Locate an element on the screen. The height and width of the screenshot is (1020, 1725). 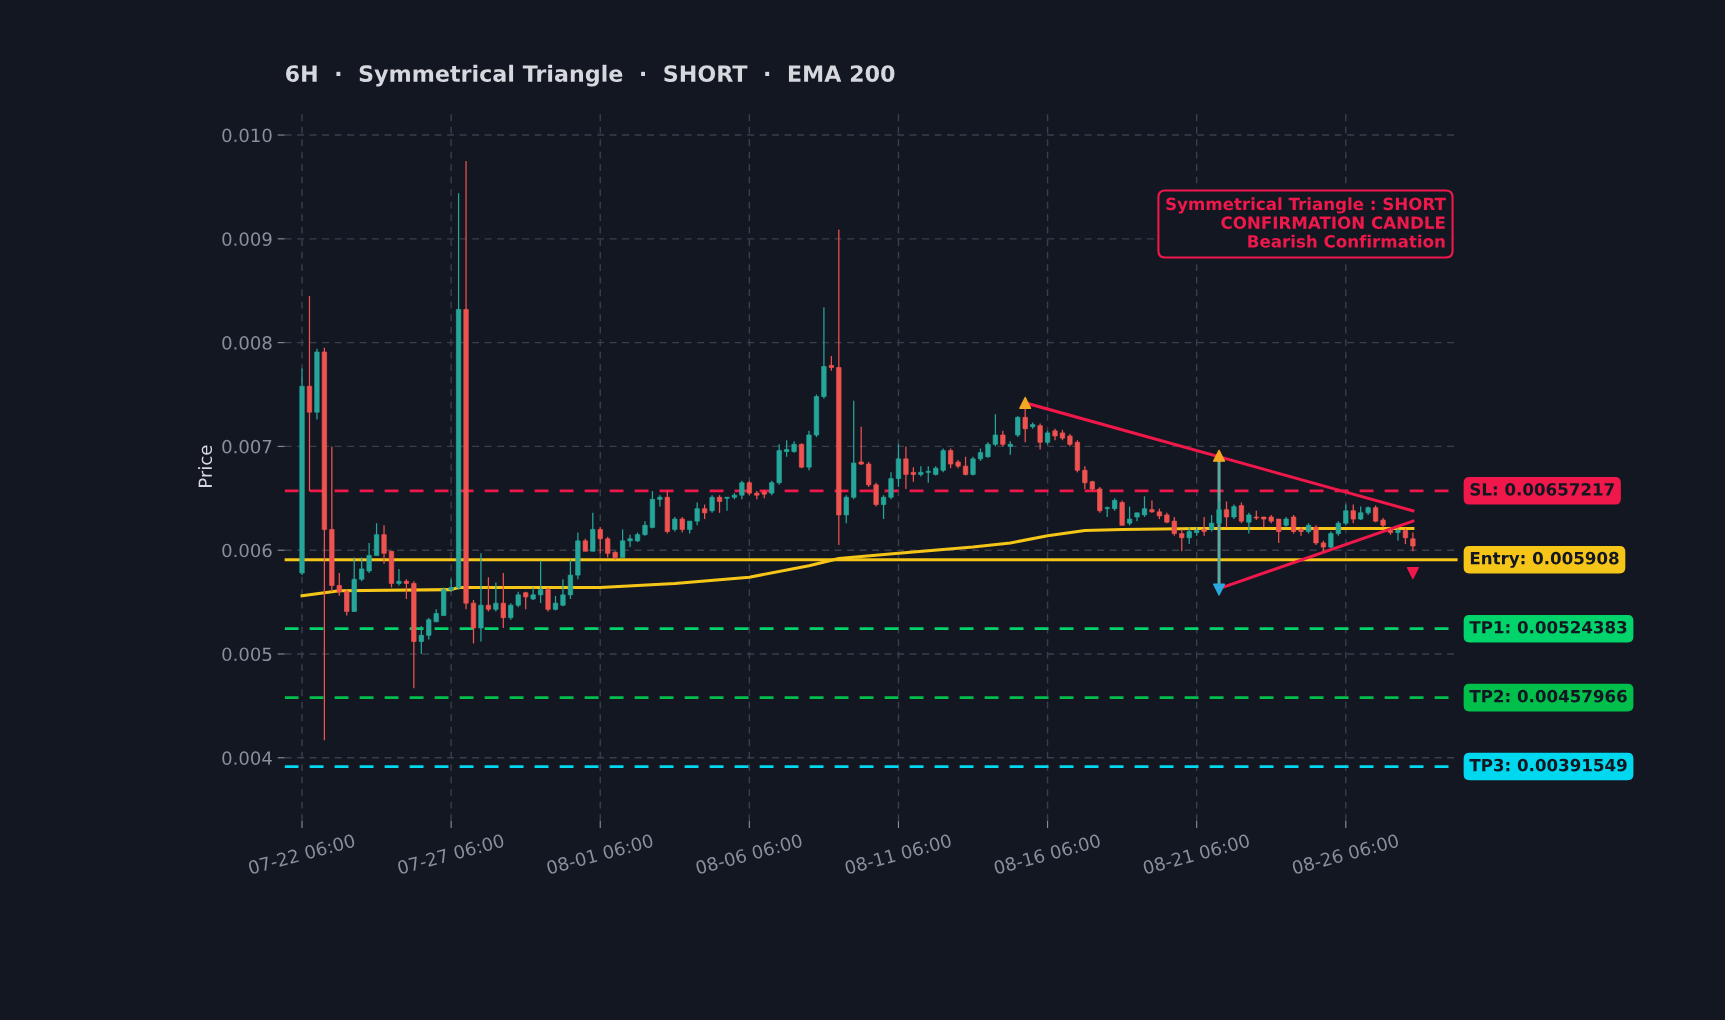
ref-line-label: TP3: 0.00391549 is located at coordinates (1548, 765).